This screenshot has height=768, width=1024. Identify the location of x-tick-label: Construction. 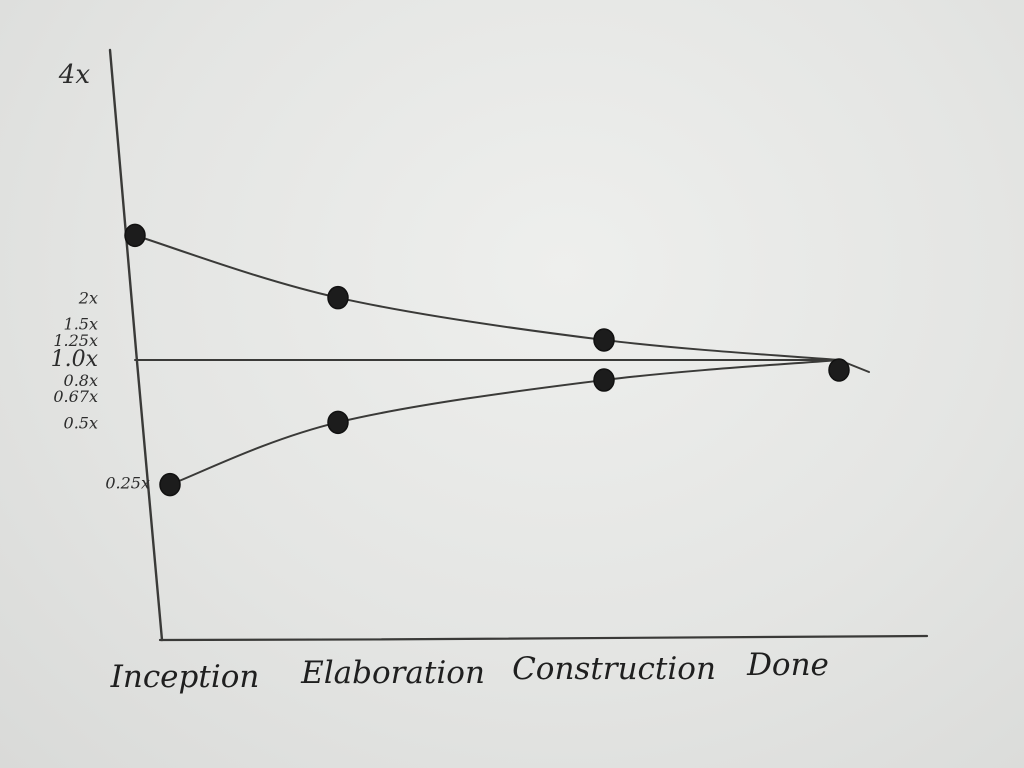
(614, 669).